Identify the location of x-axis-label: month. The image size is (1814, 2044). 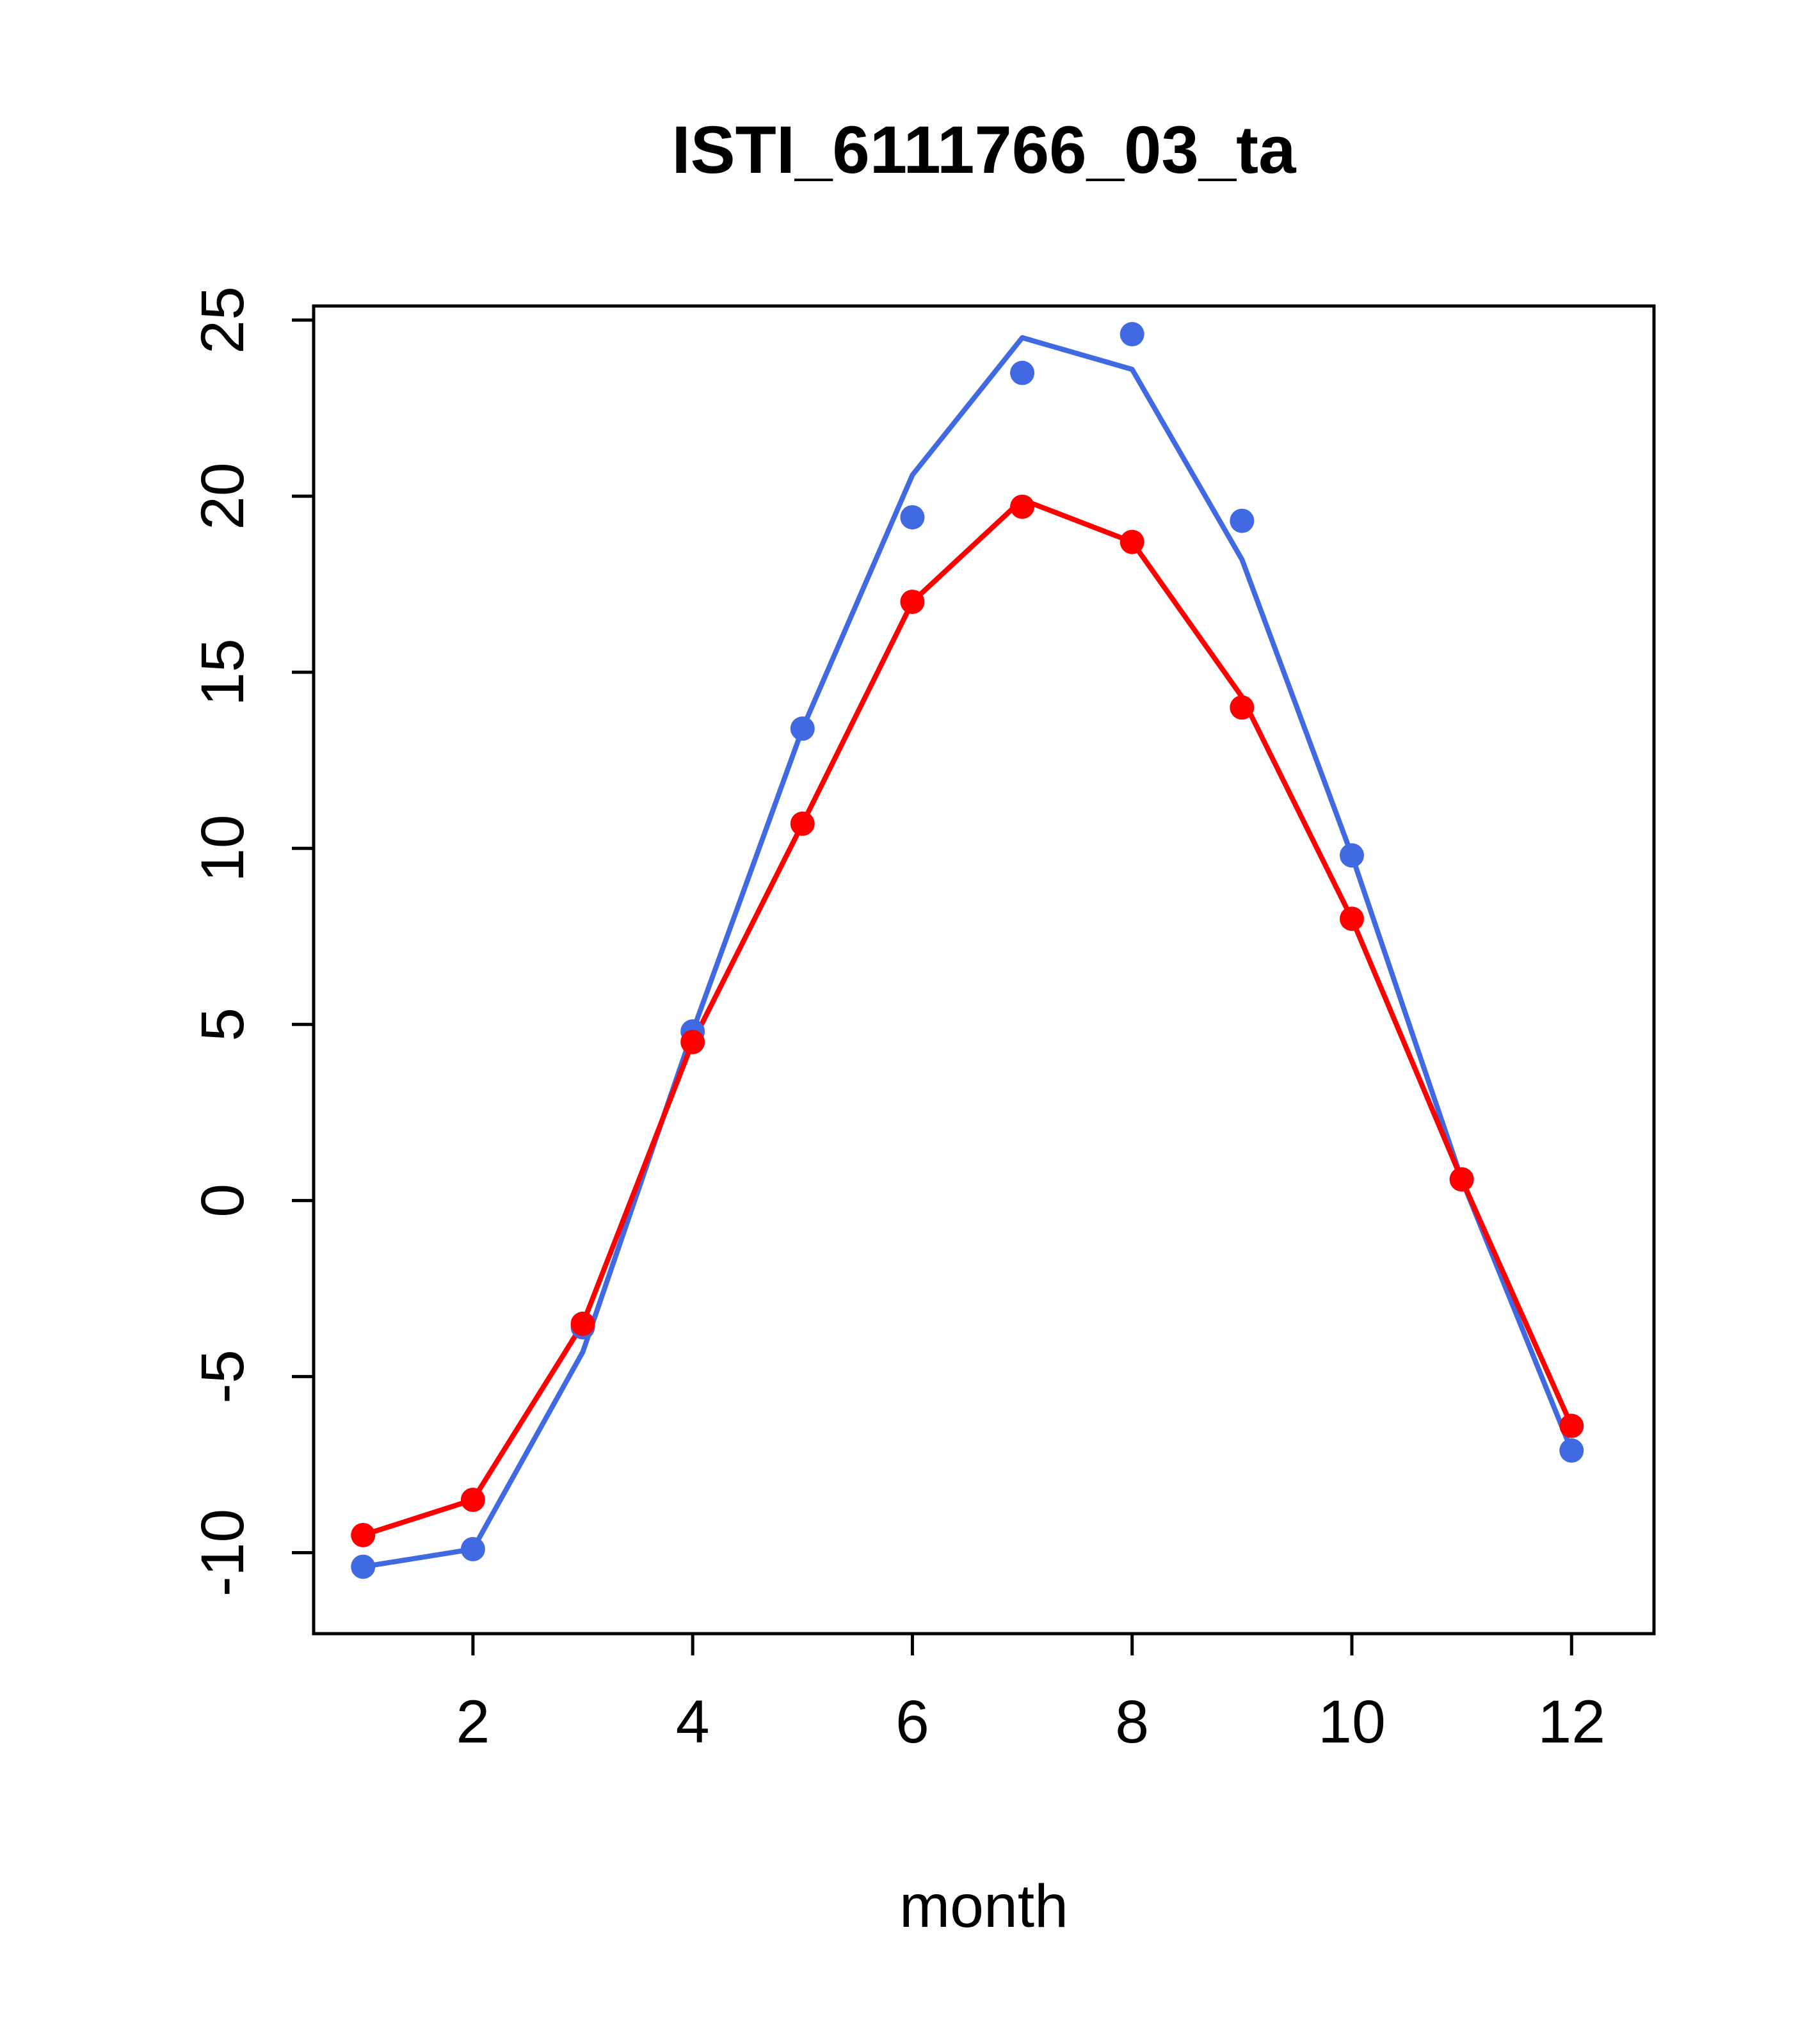
(983, 1906).